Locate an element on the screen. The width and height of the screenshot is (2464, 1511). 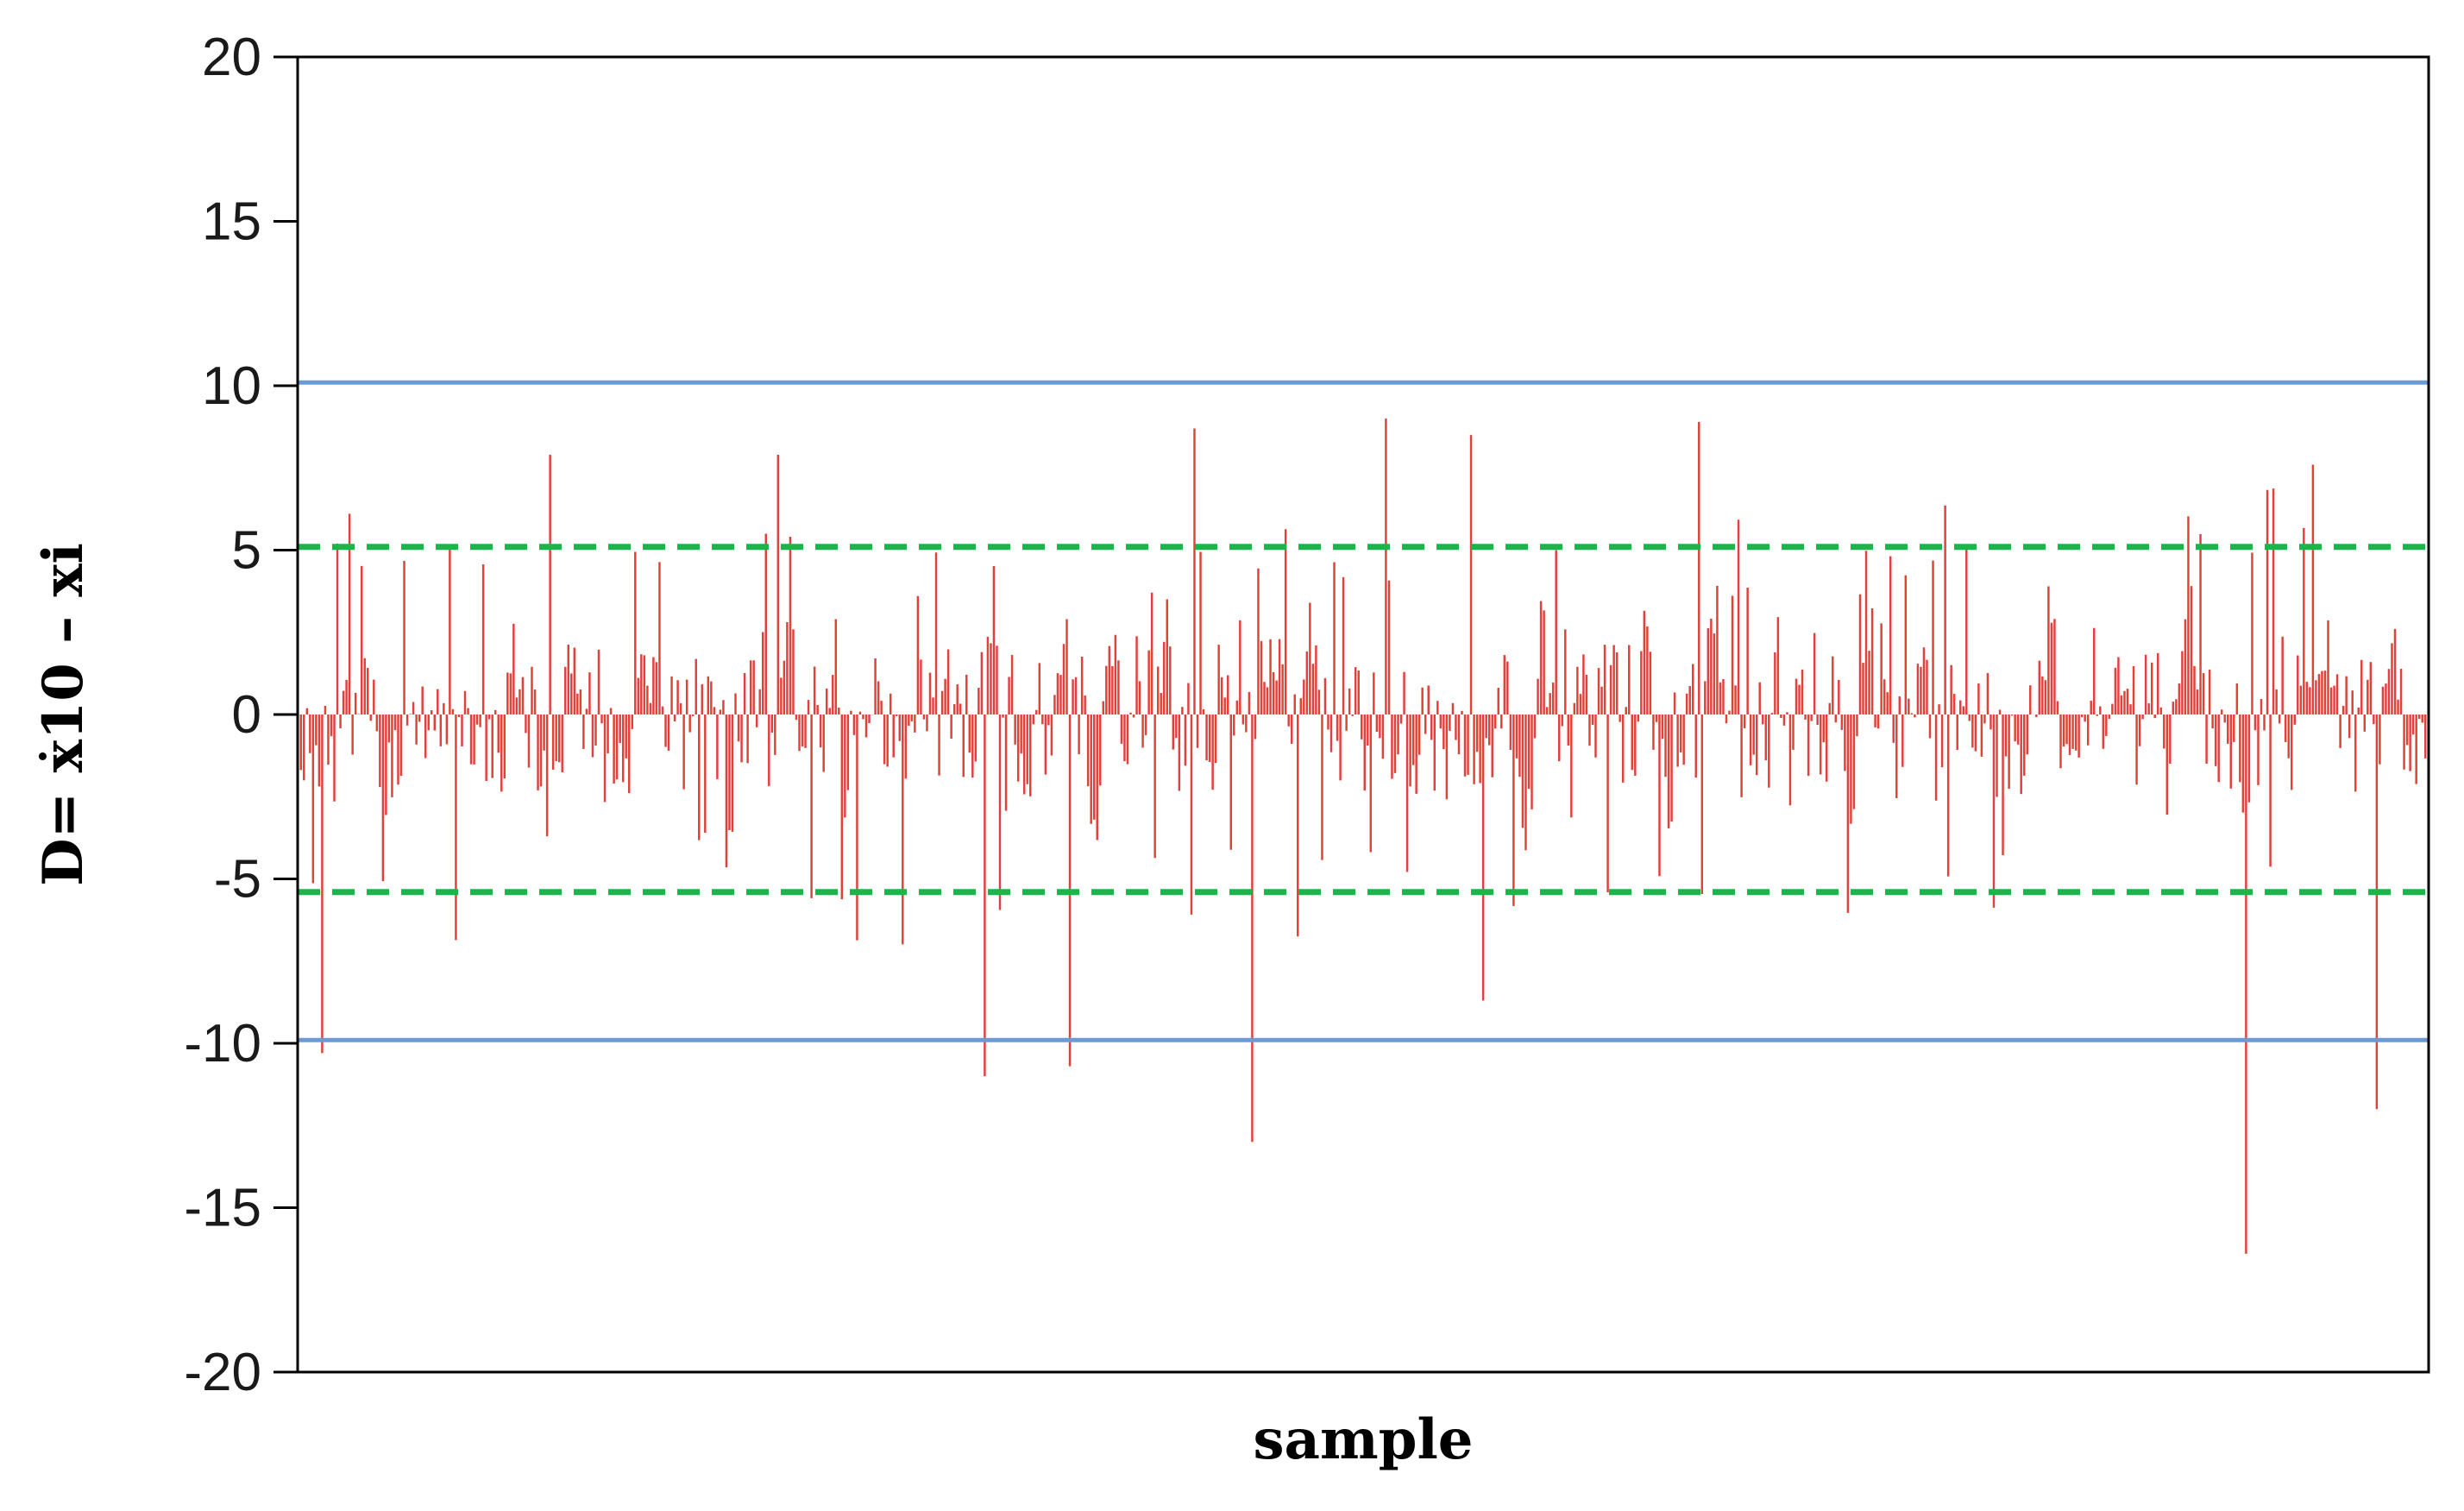
y-tick-label: 10 is located at coordinates (232, 386).